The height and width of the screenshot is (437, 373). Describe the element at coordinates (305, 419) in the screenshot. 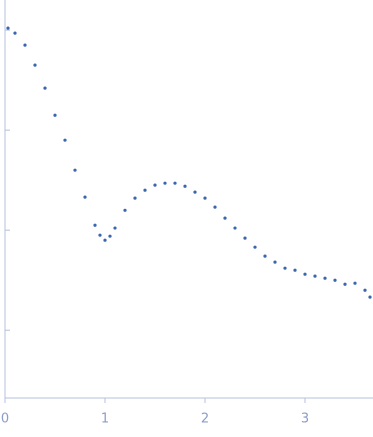

I see `x-tick-label: 3` at that location.